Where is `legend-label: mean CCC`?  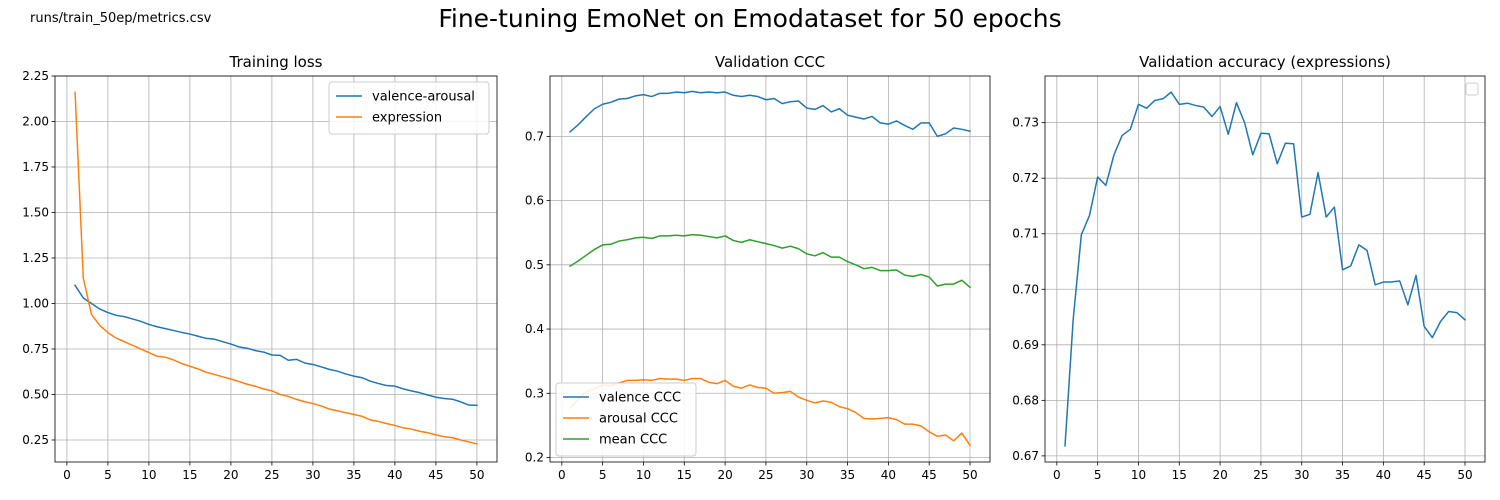 legend-label: mean CCC is located at coordinates (633, 440).